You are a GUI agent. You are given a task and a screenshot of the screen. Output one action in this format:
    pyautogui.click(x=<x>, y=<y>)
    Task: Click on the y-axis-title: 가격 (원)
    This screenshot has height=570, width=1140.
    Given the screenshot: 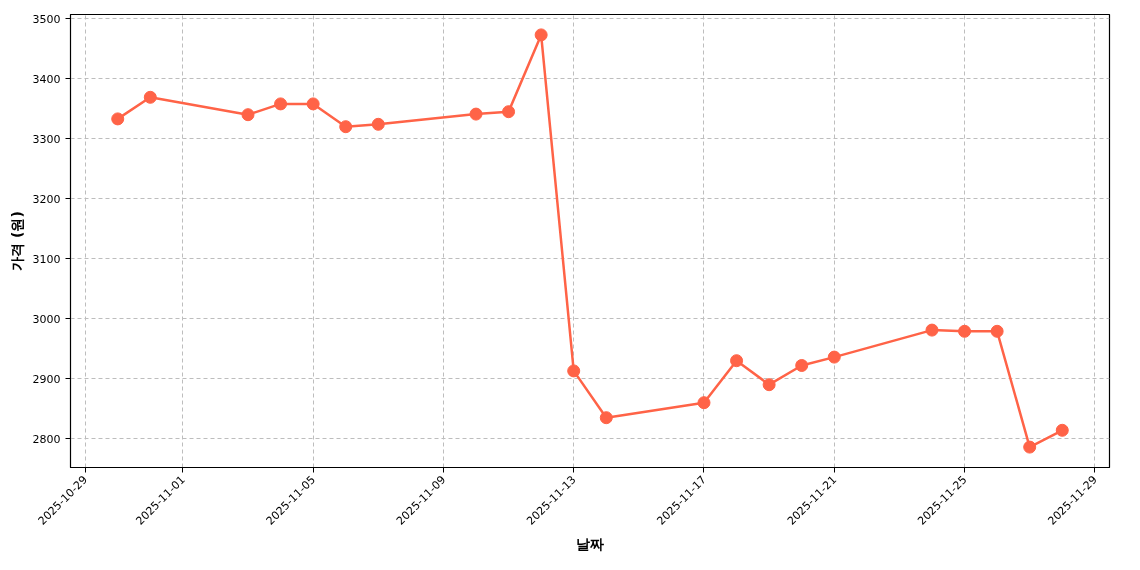 What is the action you would take?
    pyautogui.click(x=16, y=241)
    